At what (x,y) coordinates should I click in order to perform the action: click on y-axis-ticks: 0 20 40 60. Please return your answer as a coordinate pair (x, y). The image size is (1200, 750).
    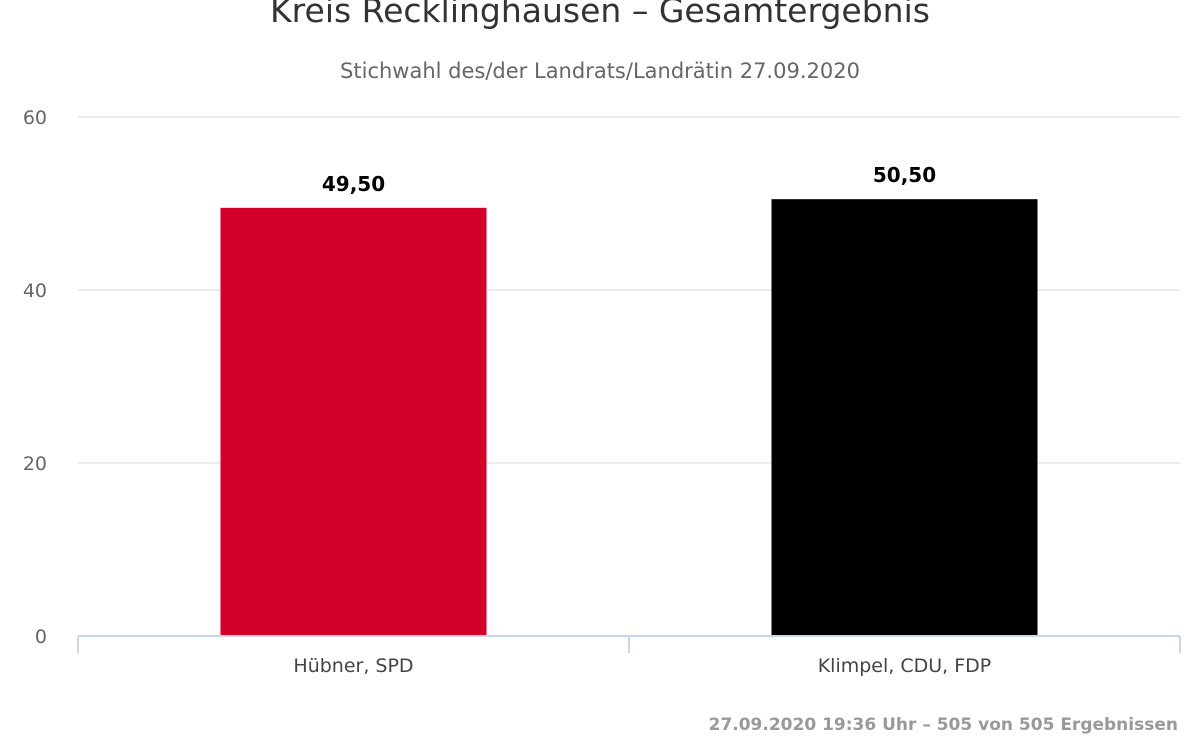
    Looking at the image, I should click on (35, 377).